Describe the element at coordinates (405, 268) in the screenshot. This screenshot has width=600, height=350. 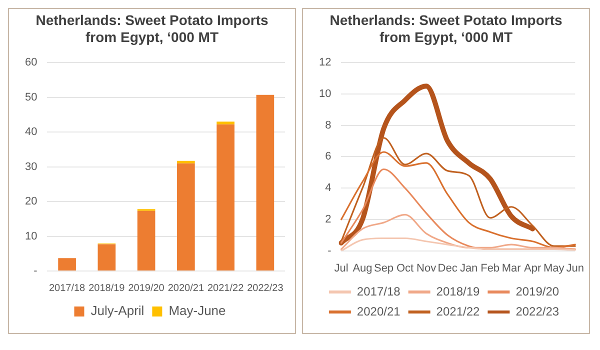
I see `x-tick-label: Oct` at that location.